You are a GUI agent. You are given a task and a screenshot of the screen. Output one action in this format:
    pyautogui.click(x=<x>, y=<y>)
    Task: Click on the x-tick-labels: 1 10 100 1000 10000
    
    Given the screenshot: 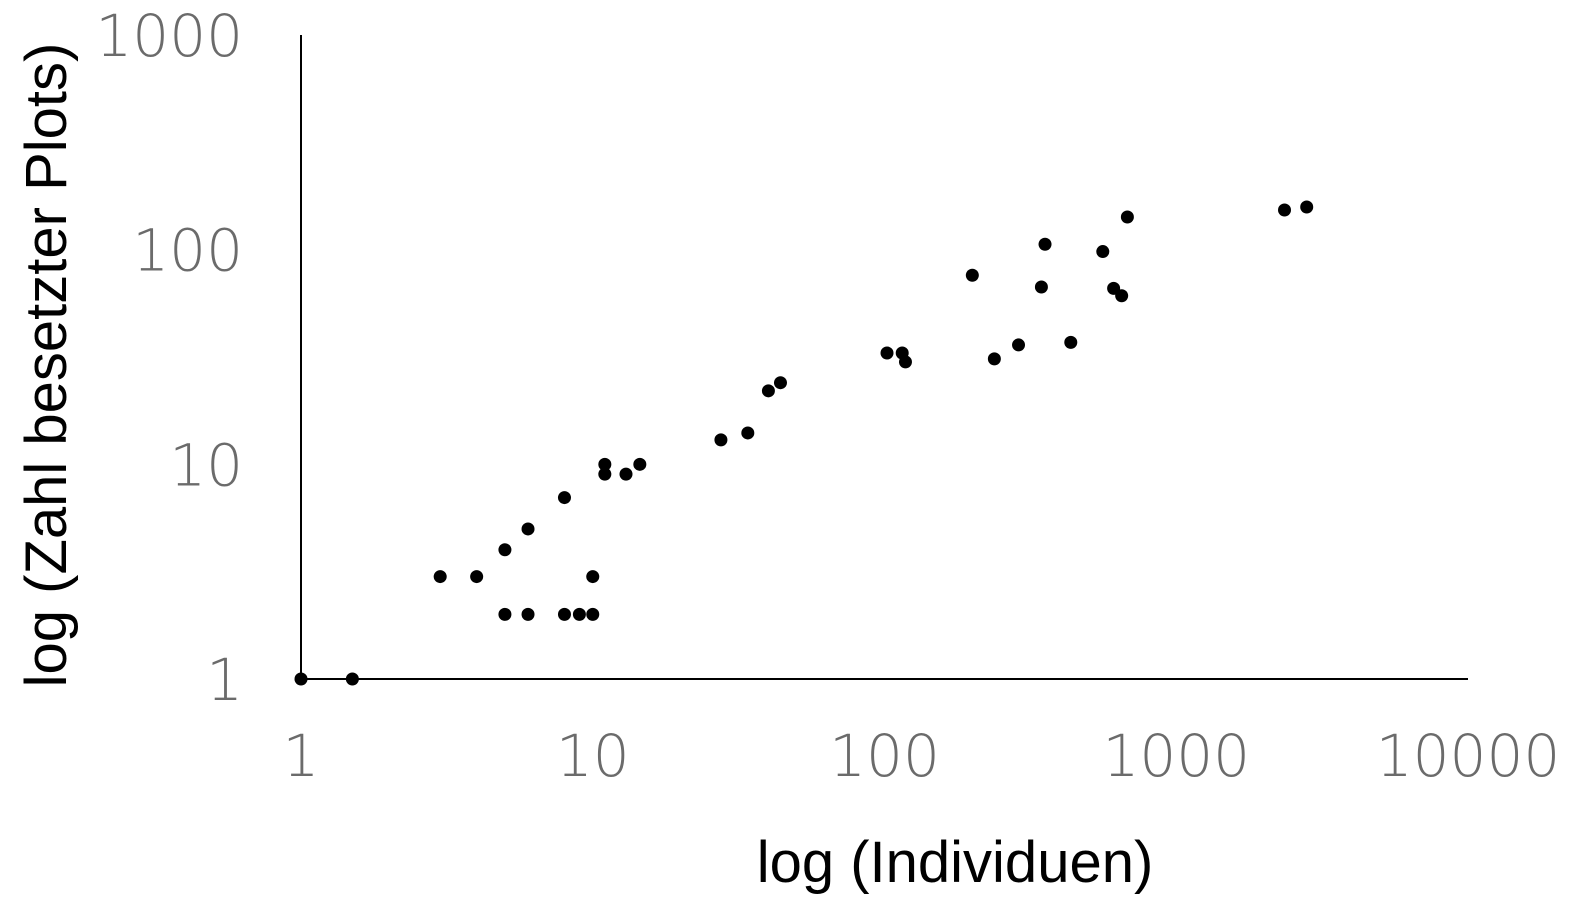 What is the action you would take?
    pyautogui.click(x=922, y=756)
    